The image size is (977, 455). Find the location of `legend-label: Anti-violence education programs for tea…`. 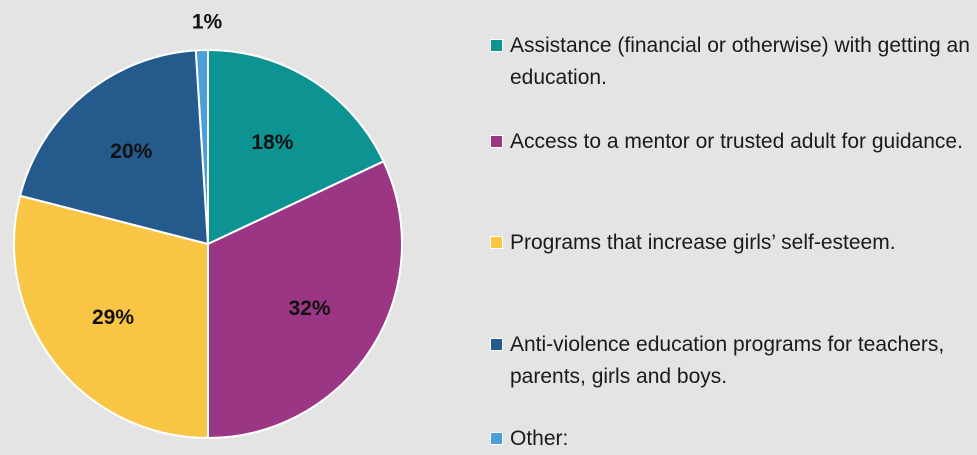

legend-label: Anti-violence education programs for tea… is located at coordinates (727, 360).